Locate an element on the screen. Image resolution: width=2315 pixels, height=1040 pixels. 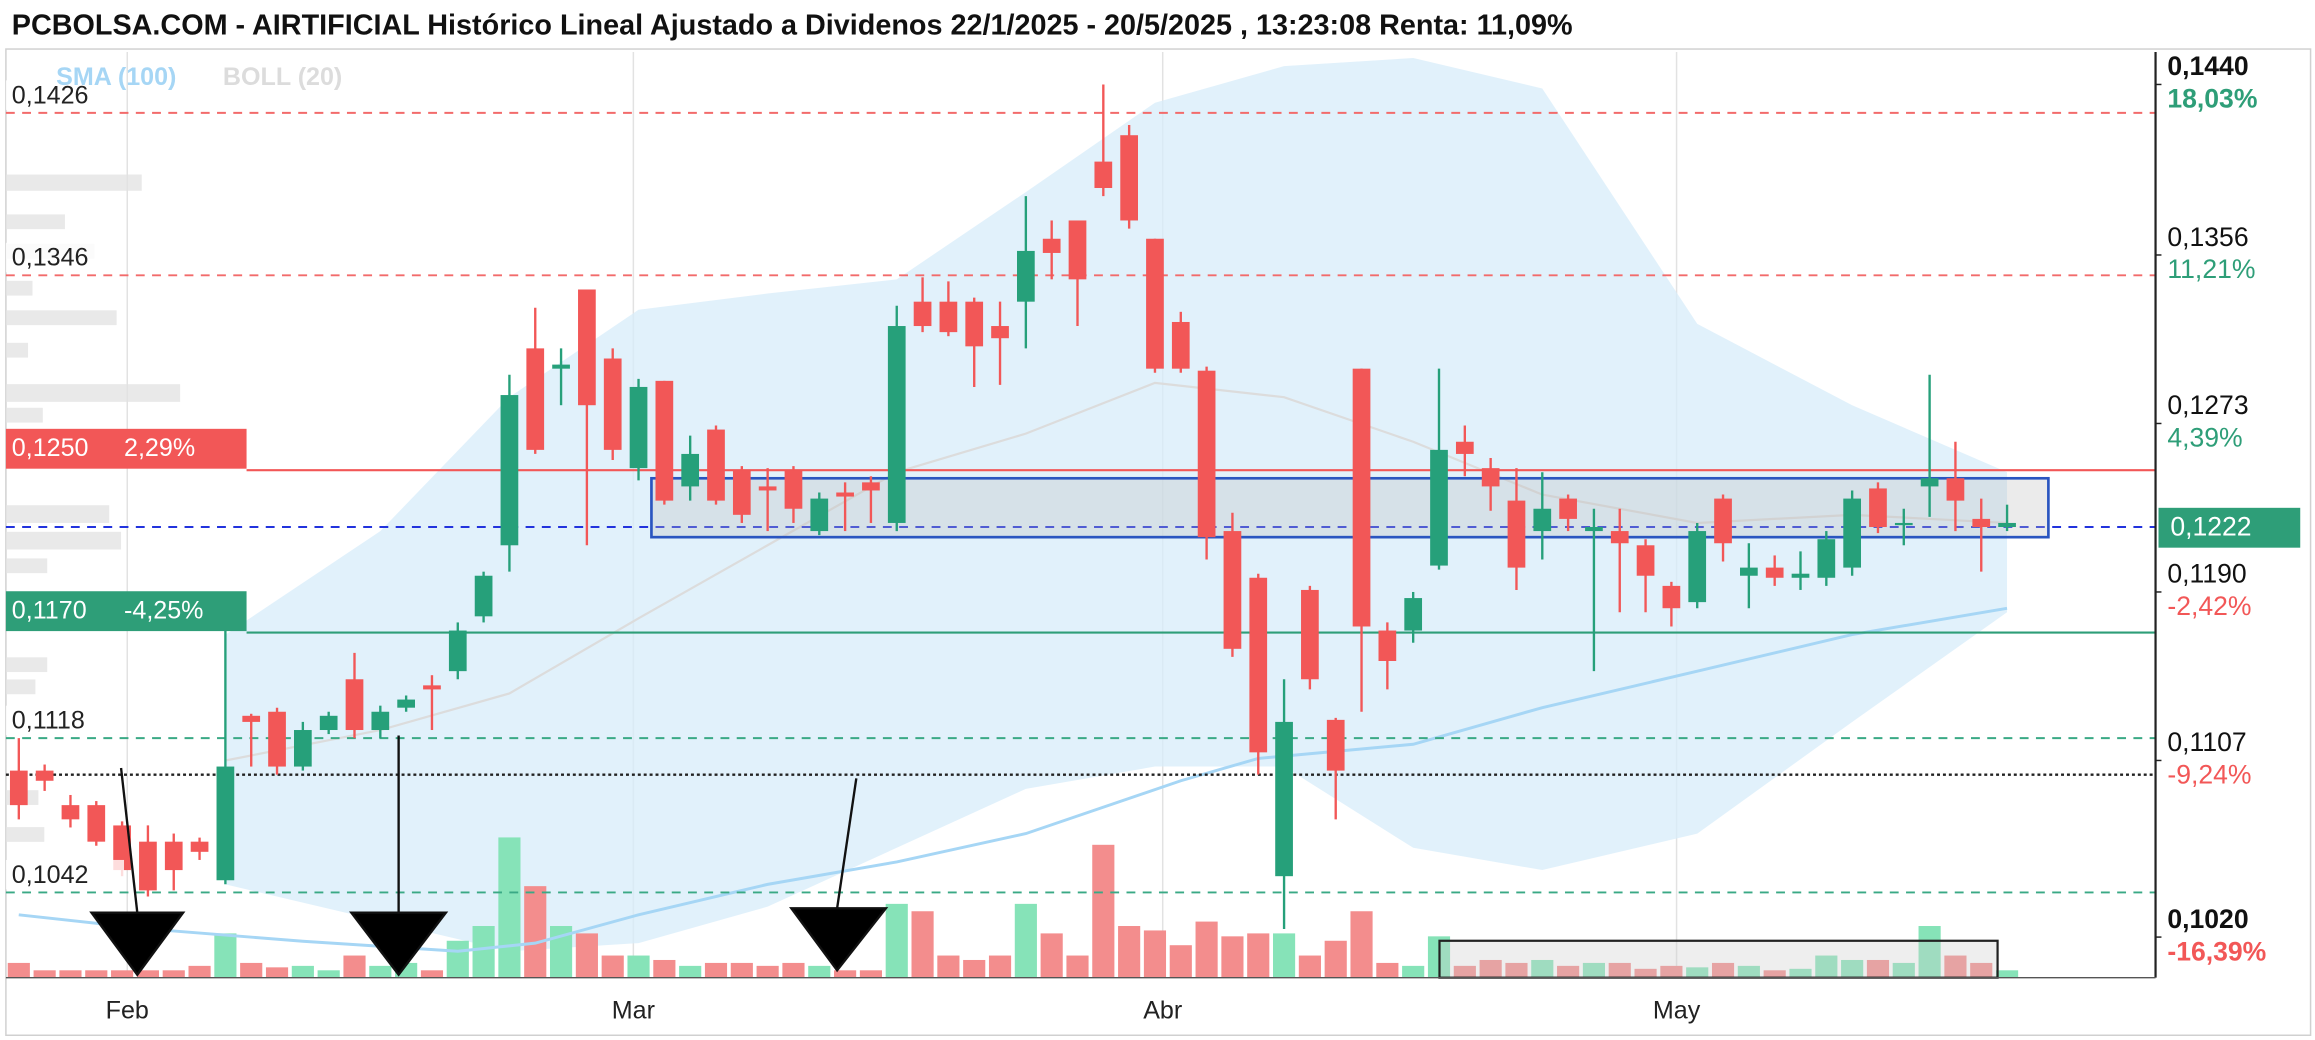
x-tick-label: Mar is located at coordinates (633, 1010).